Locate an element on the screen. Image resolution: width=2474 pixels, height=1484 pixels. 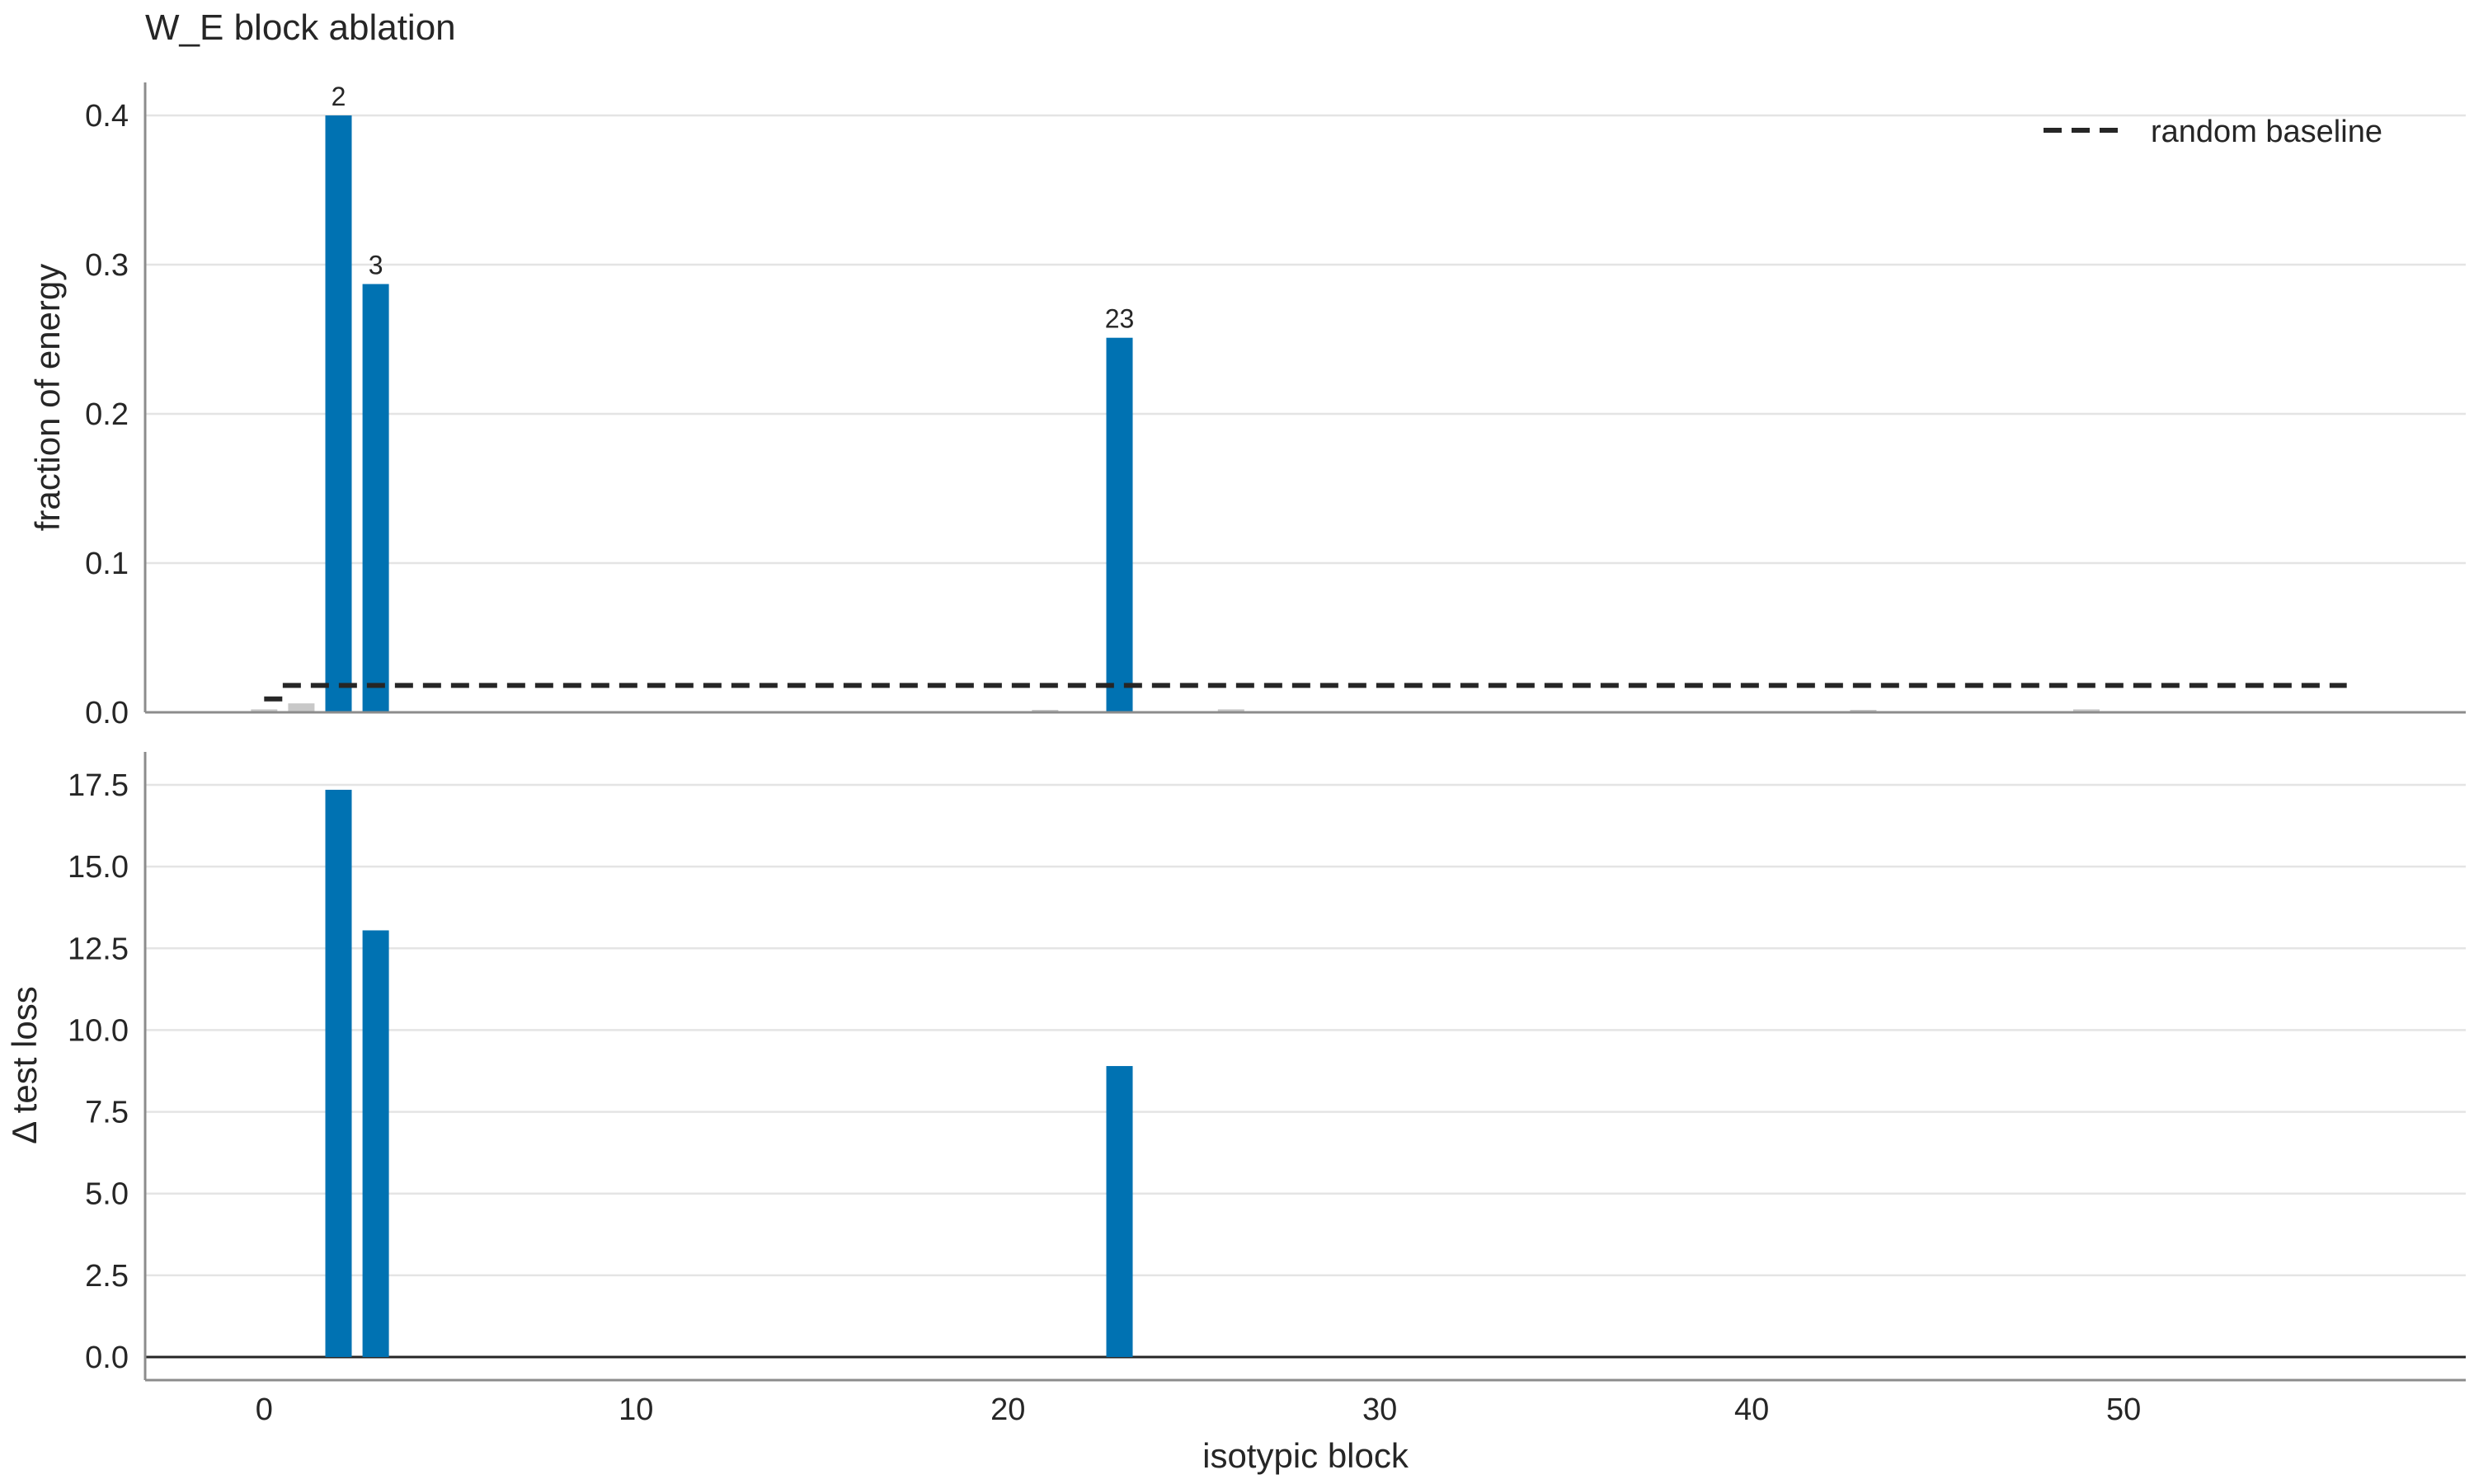
random-baseline-line is located at coordinates (1305, 692).